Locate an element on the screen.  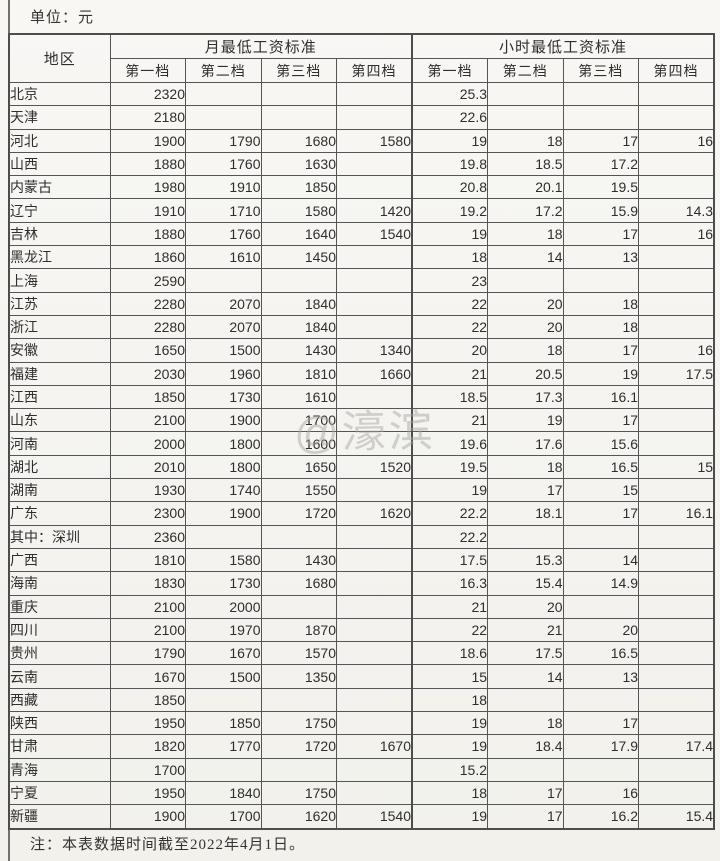
hourly-tier1-cell: 21 is located at coordinates (450, 420).